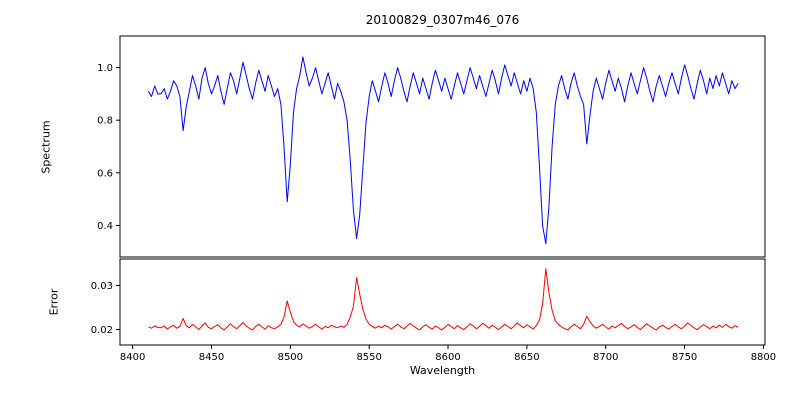  Describe the element at coordinates (105, 173) in the screenshot. I see `y-tick-label: 0.6` at that location.